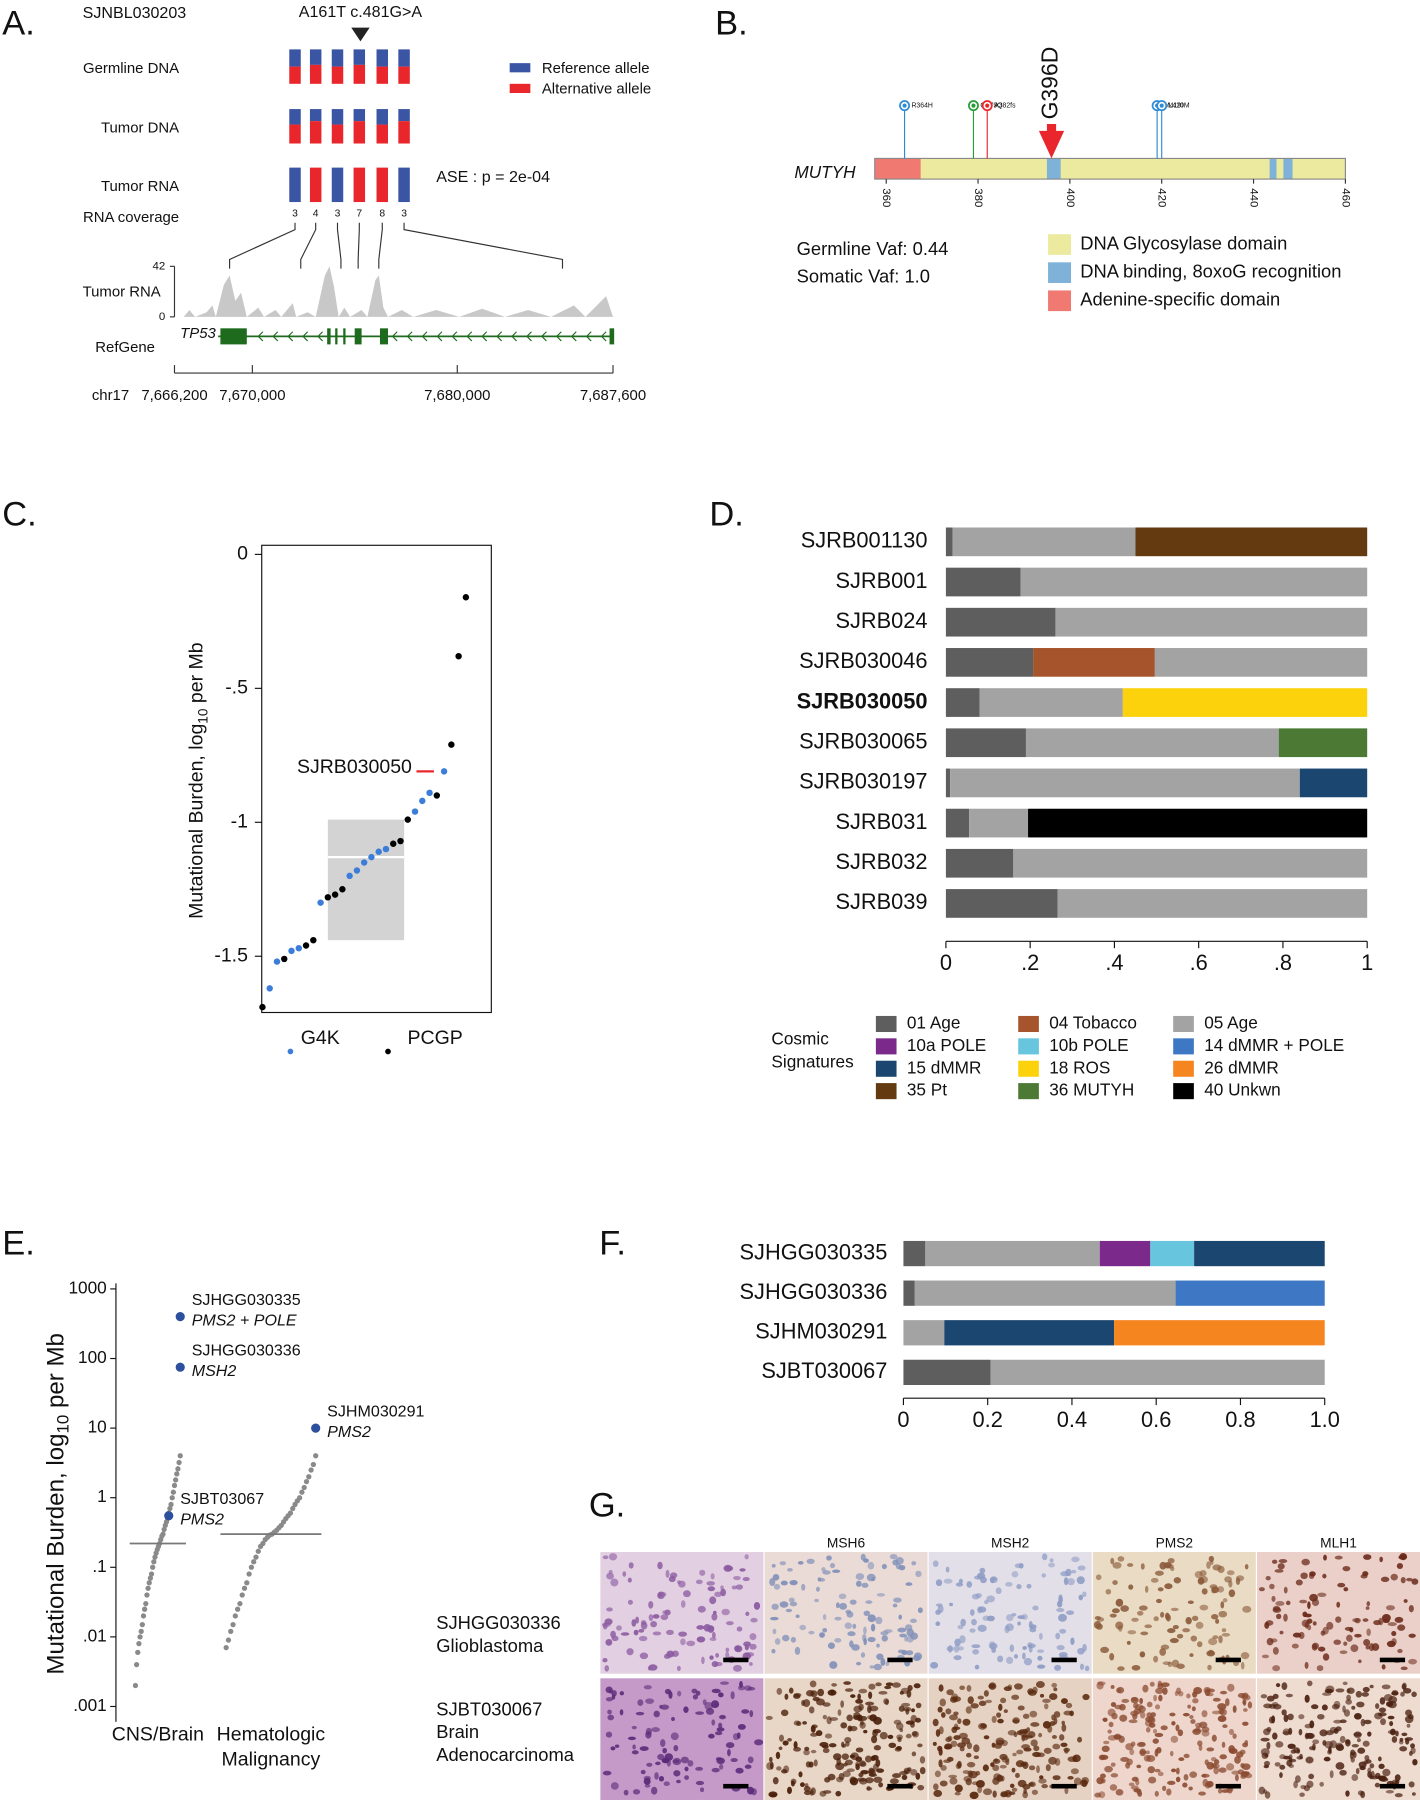 Image resolution: width=1420 pixels, height=1800 pixels. What do you see at coordinates (316, 213) in the screenshot?
I see `coverage-count: 4` at bounding box center [316, 213].